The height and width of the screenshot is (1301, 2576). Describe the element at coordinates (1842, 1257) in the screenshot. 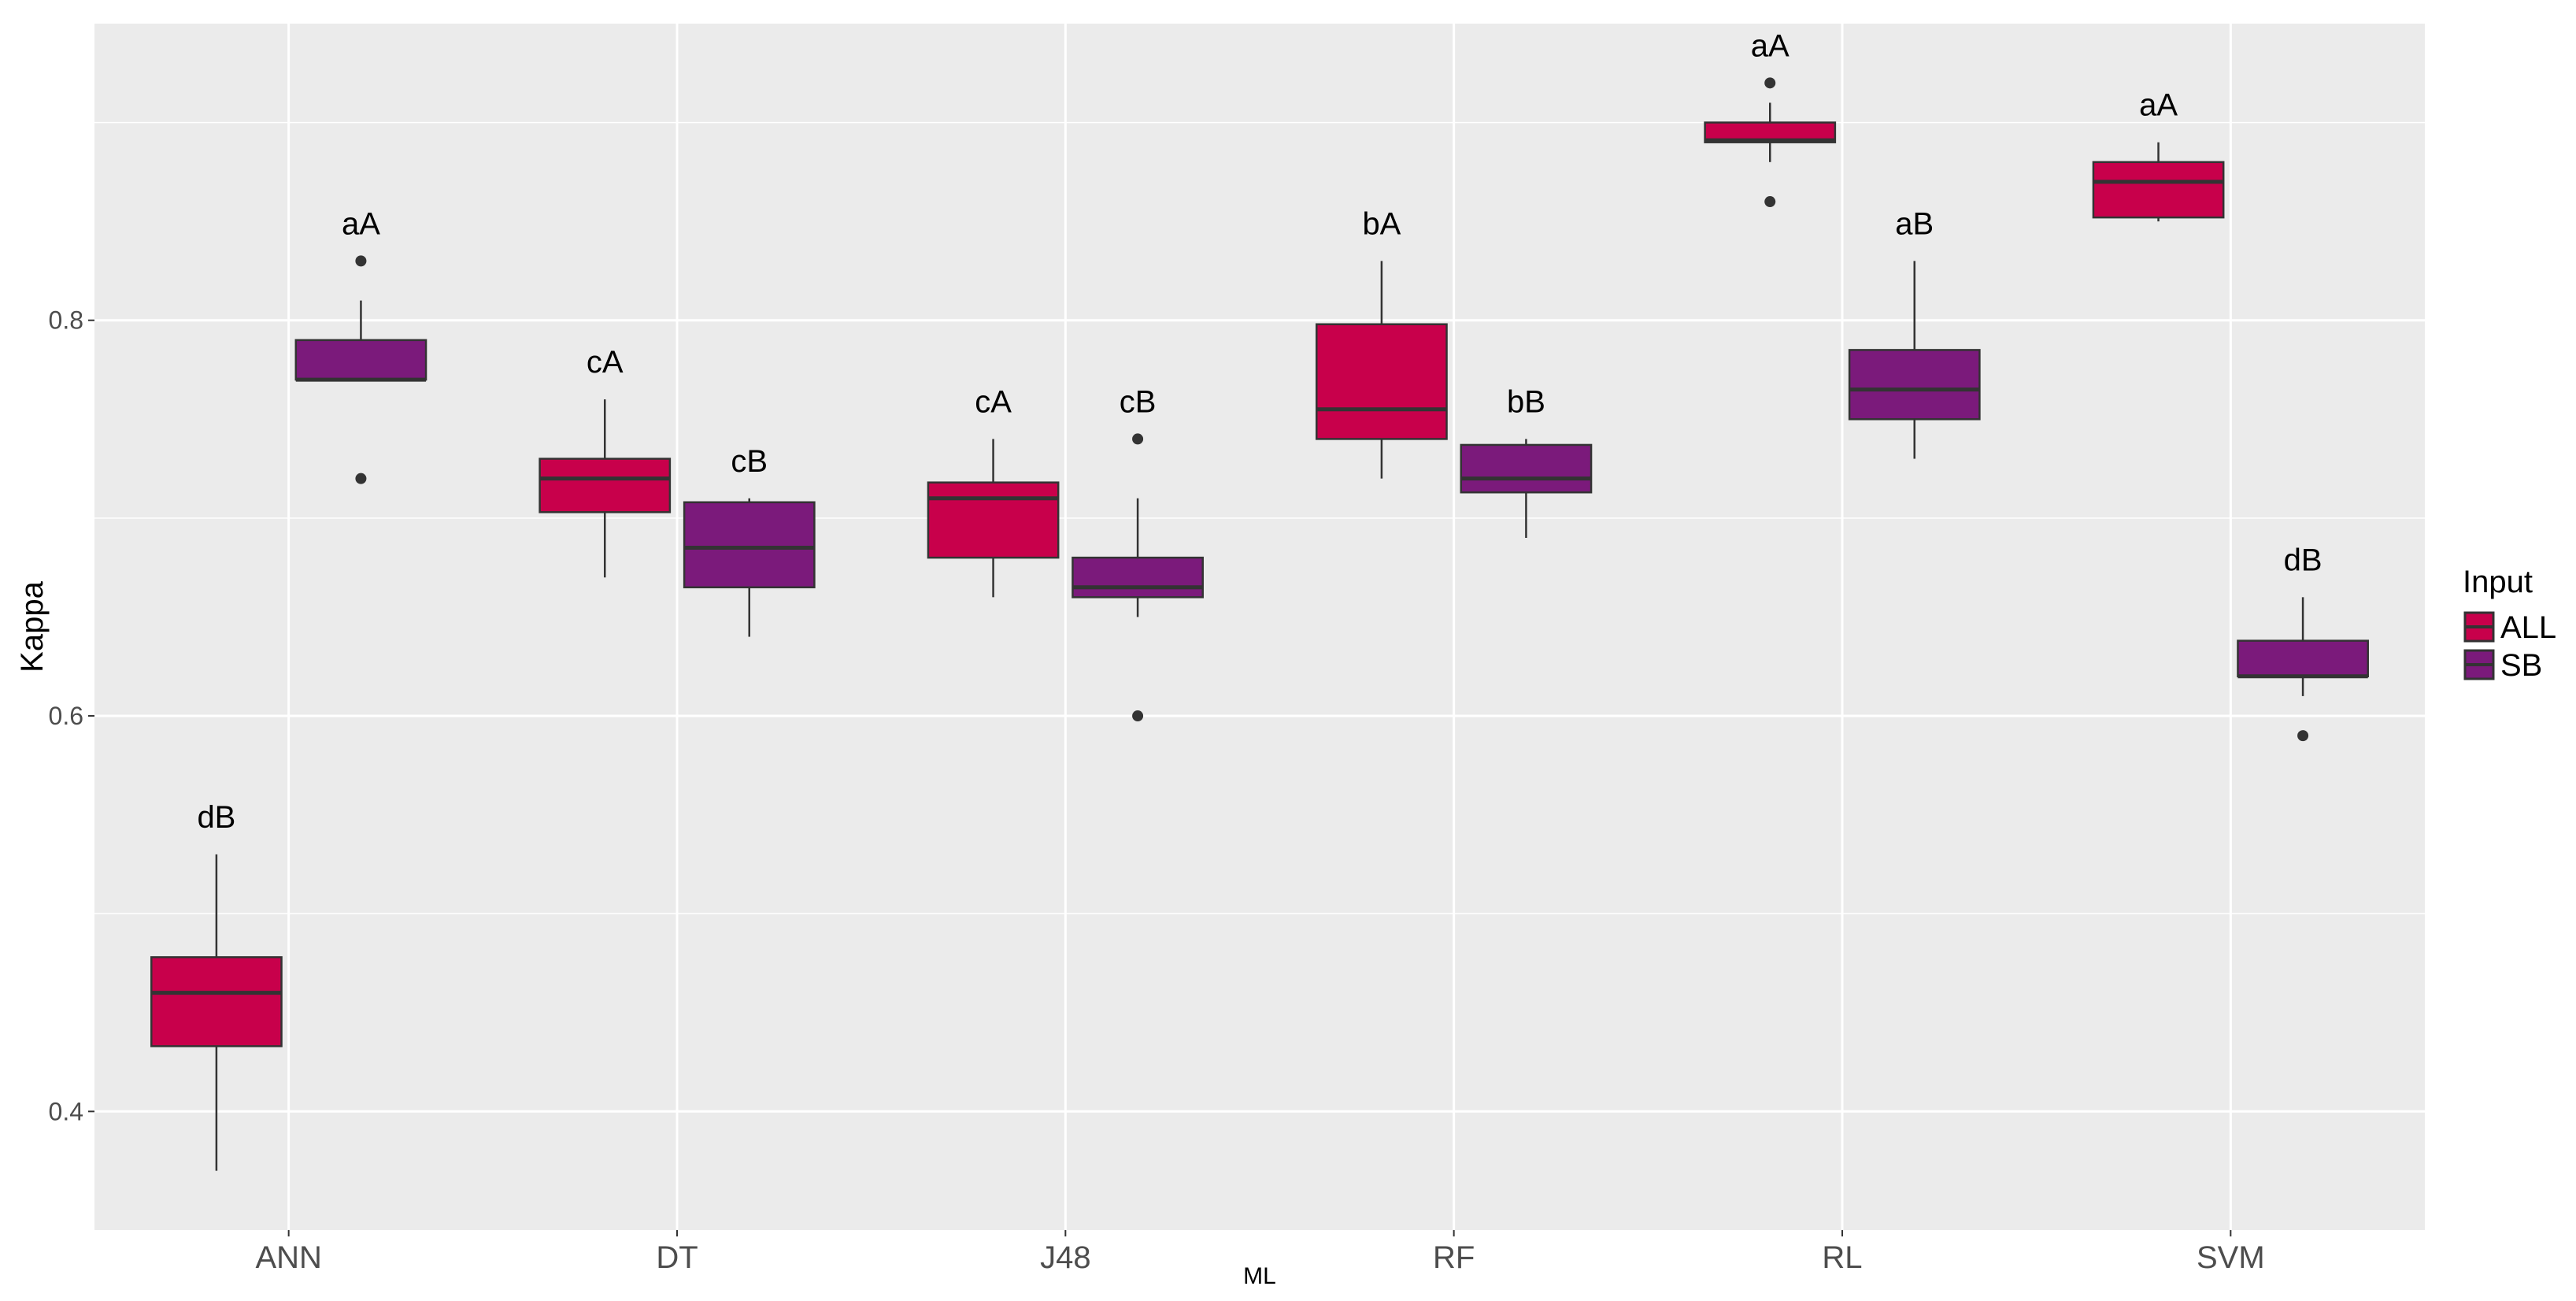

I see `x-tick-label: RL` at that location.